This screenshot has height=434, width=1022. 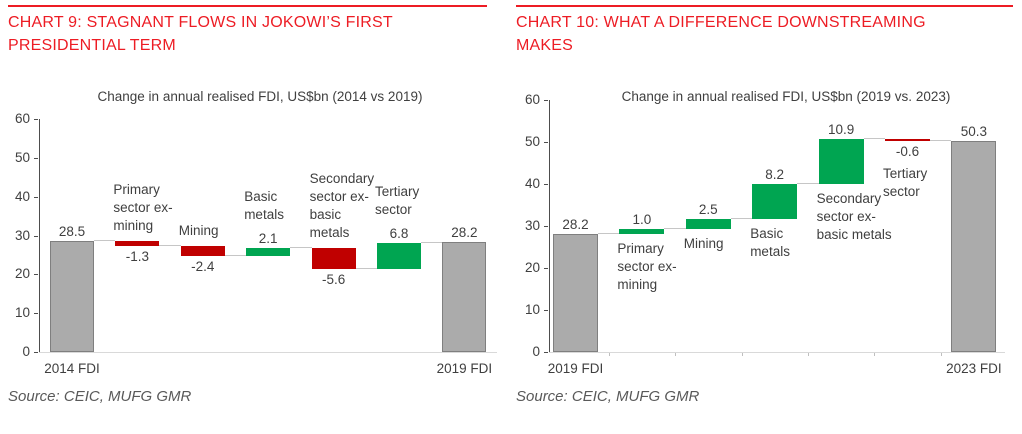 What do you see at coordinates (608, 396) in the screenshot?
I see `chart10-source: Source: CEIC, MUFG GMR` at bounding box center [608, 396].